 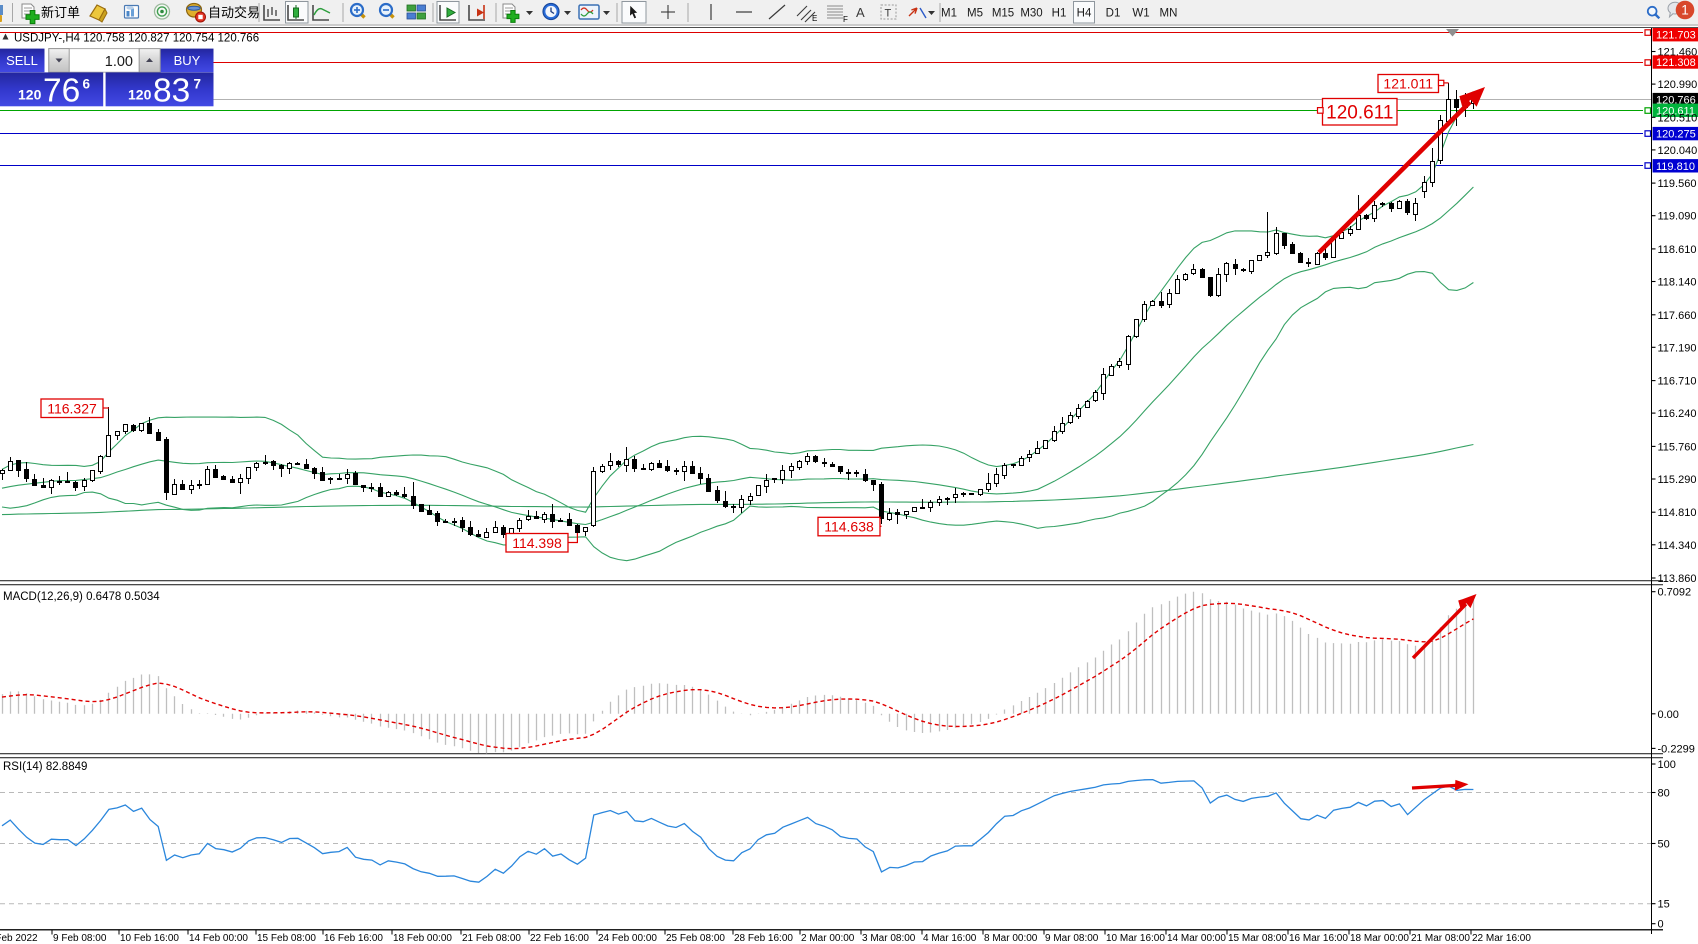 I want to click on svg-text: 113.860, so click(x=1677, y=579).